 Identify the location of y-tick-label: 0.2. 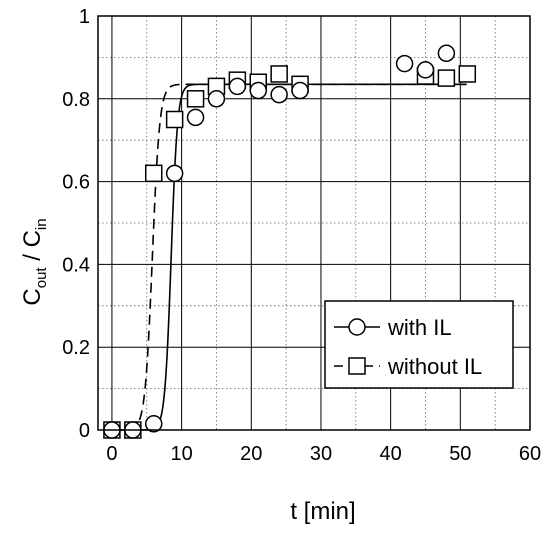
(76, 348).